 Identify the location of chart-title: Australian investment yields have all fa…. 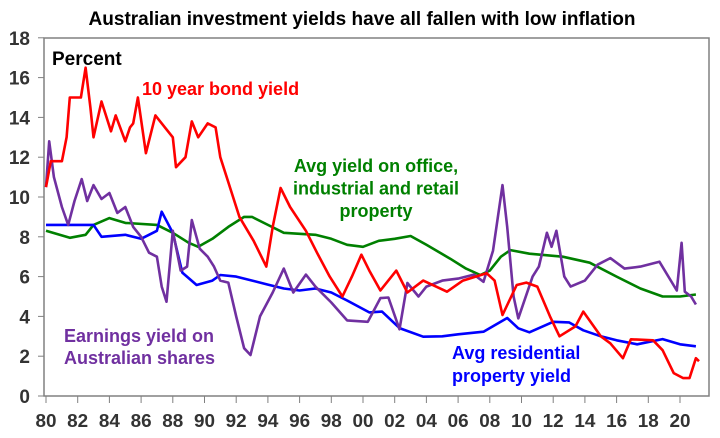
(362, 19).